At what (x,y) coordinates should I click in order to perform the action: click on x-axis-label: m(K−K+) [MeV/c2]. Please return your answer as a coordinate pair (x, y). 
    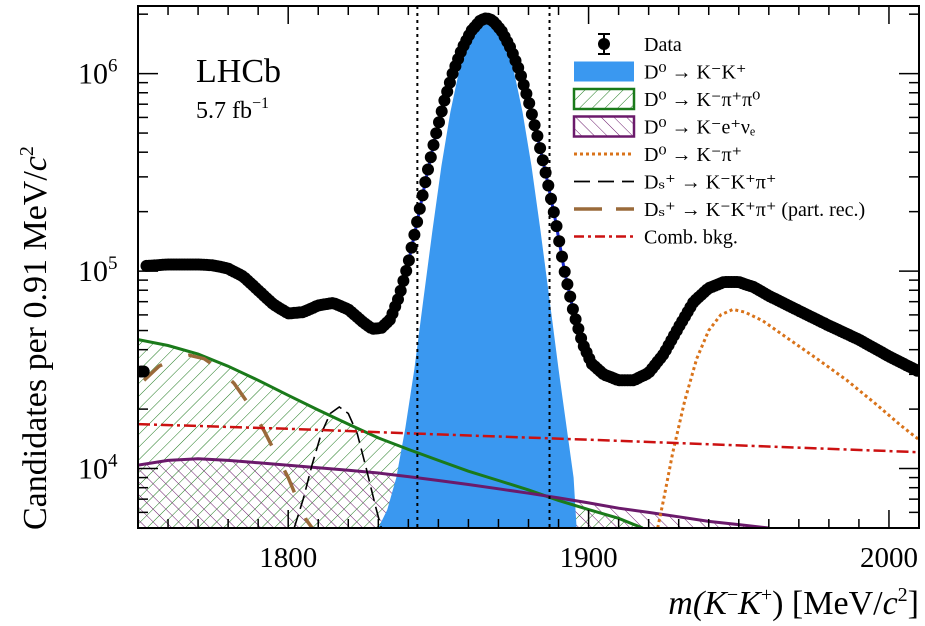
    Looking at the image, I should click on (793, 603).